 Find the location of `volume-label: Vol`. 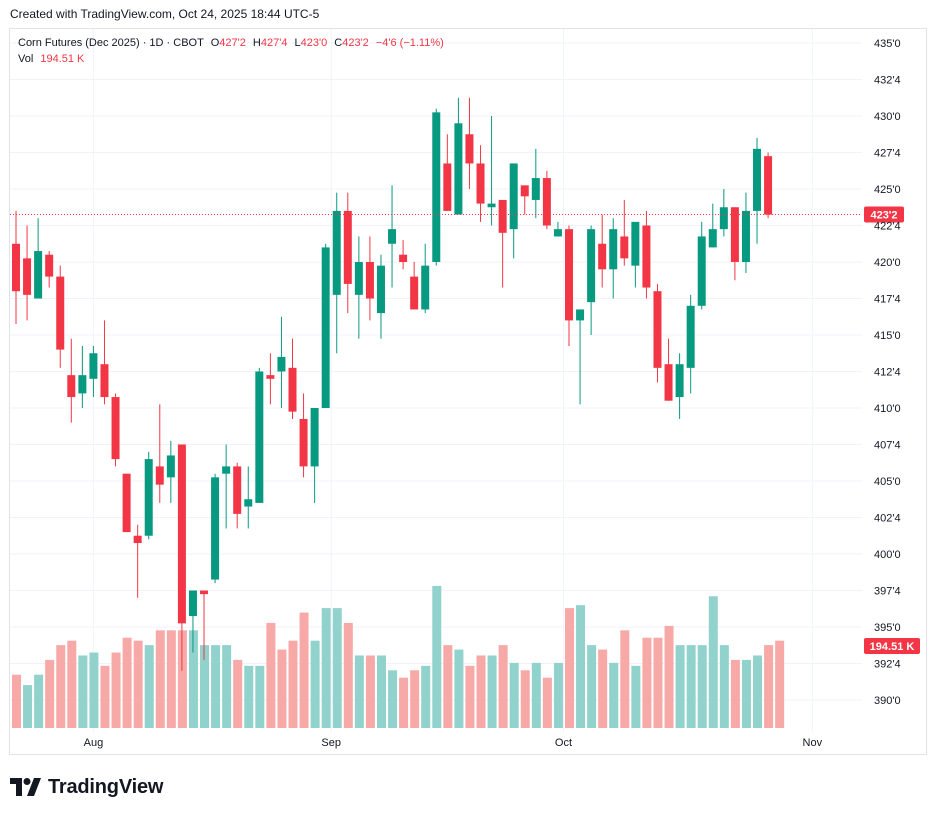

volume-label: Vol is located at coordinates (26, 59).